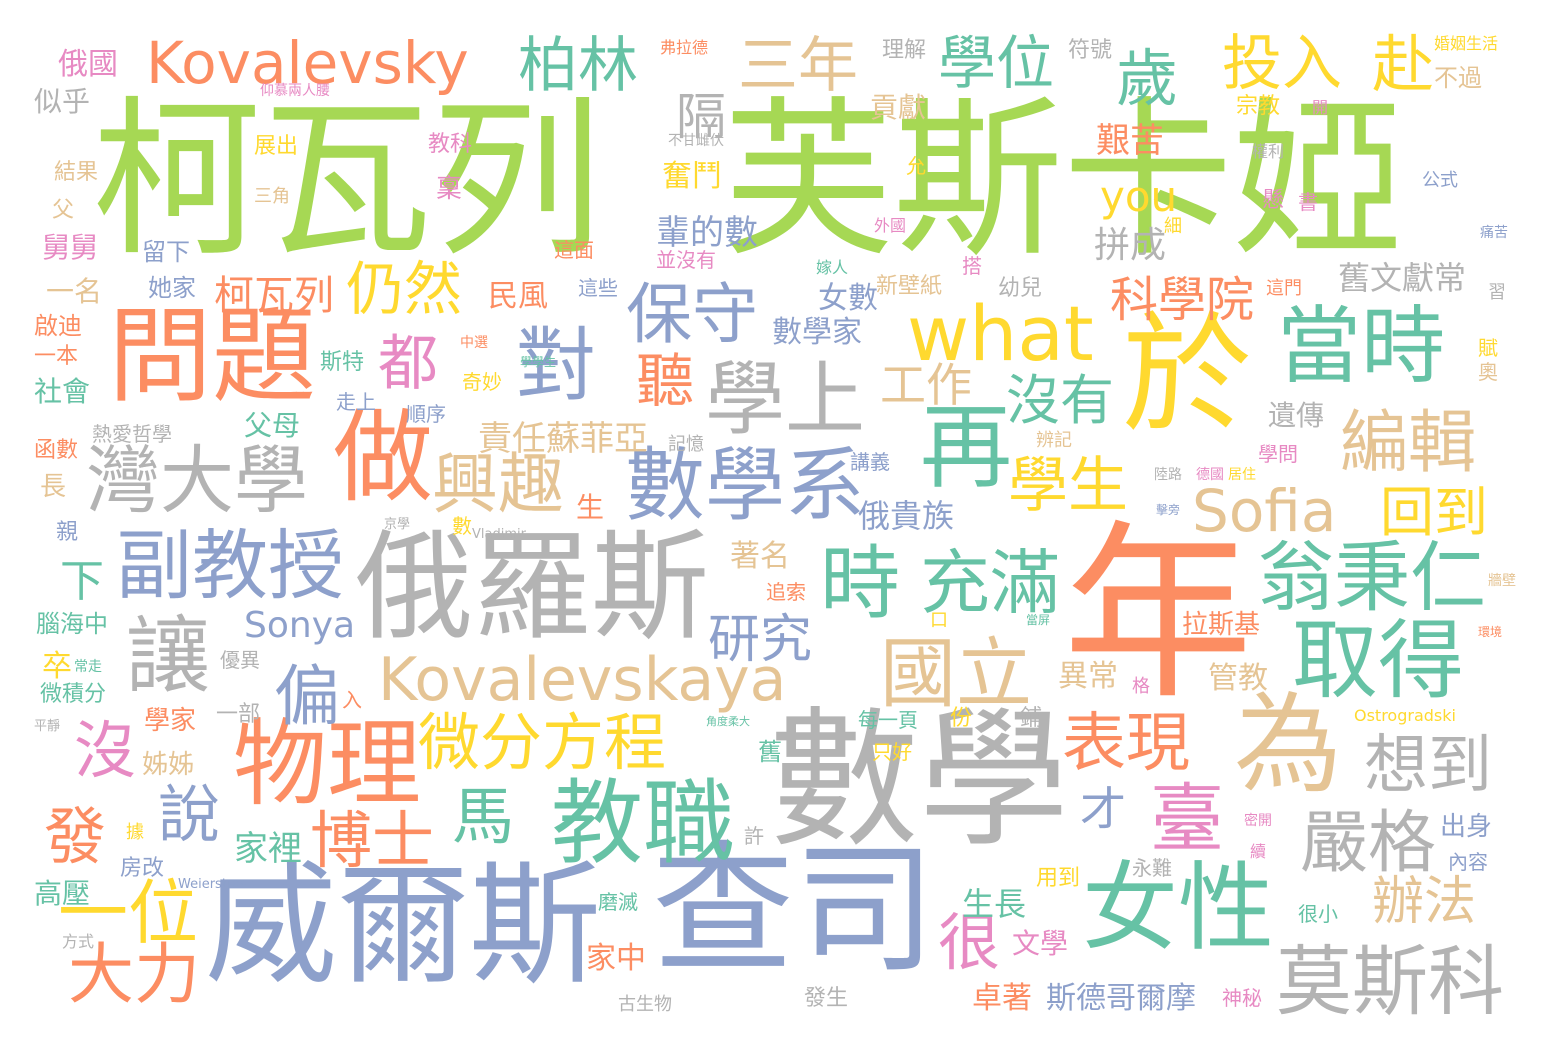 This screenshot has width=1548, height=1052. Describe the element at coordinates (408, 364) in the screenshot. I see `word-dou: 都` at that location.